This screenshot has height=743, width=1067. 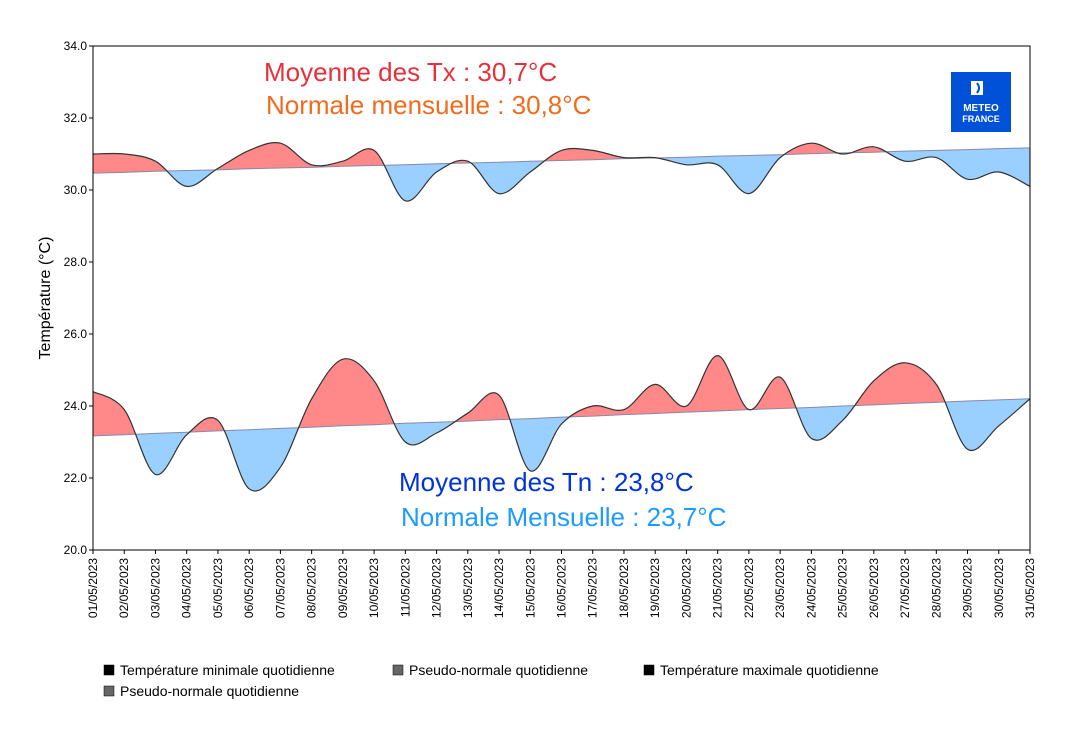 I want to click on tx-series-line, so click(x=561, y=172).